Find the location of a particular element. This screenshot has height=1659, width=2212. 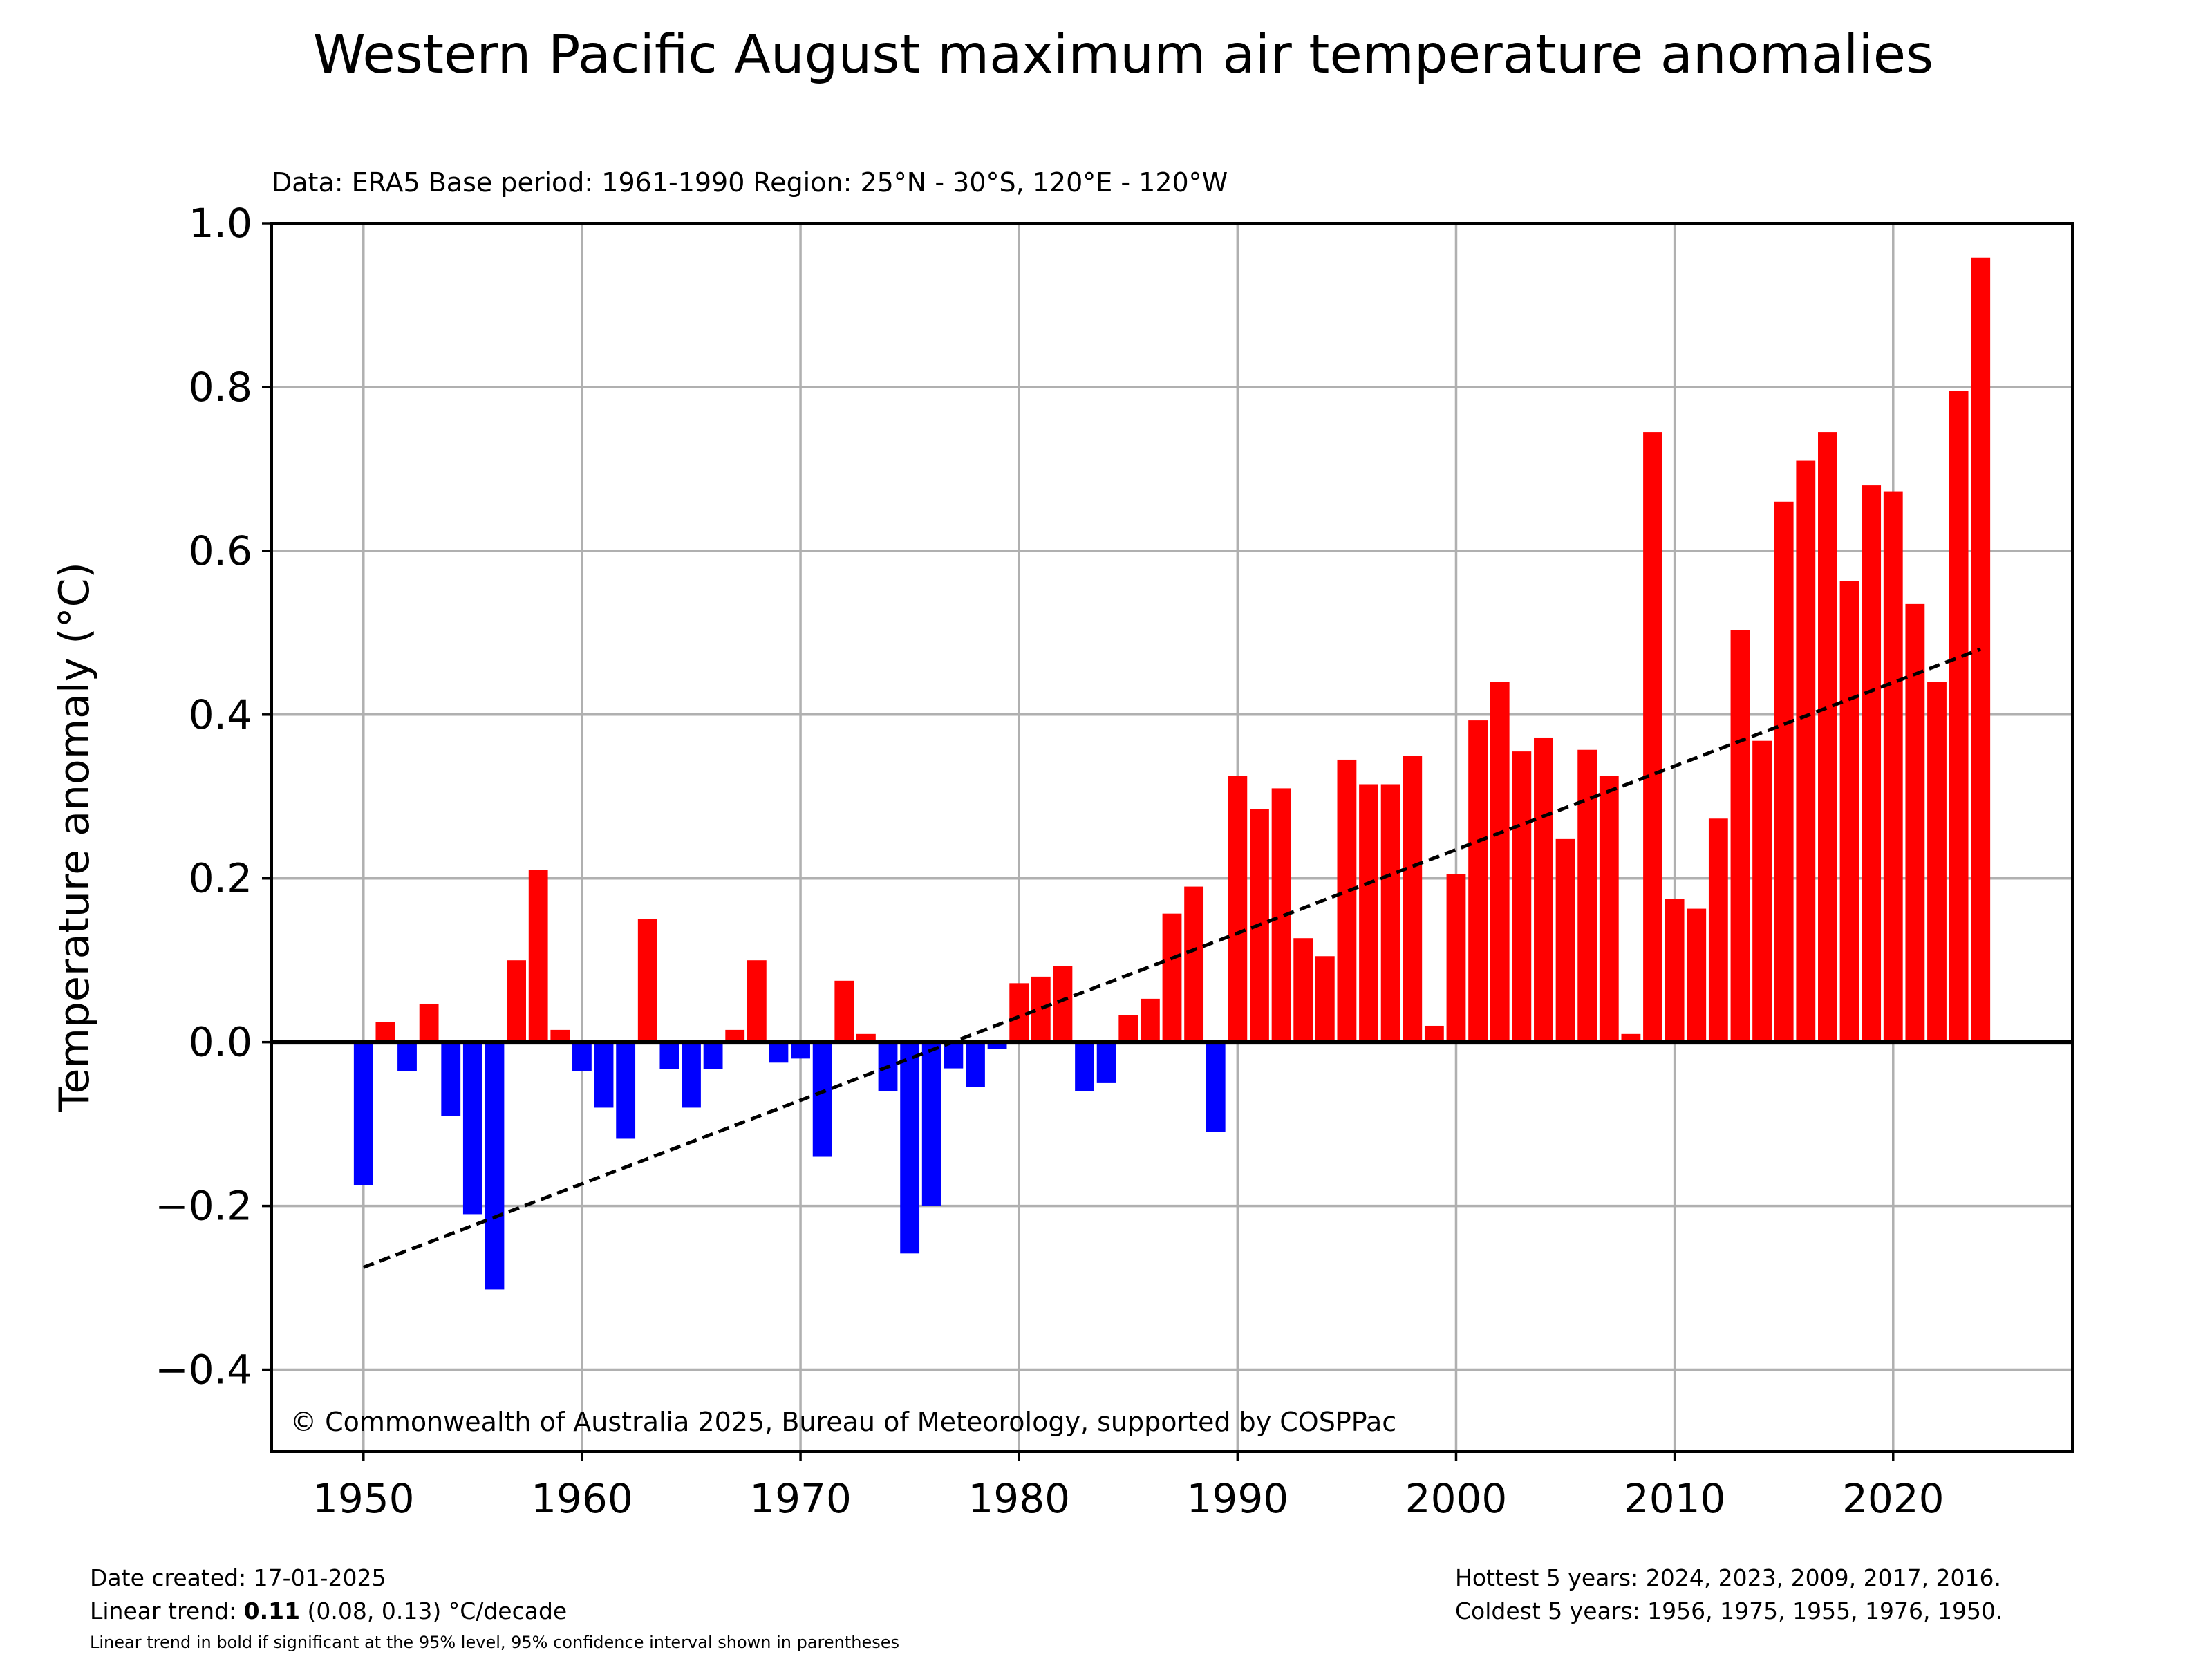

y-tick-label: 0.0 is located at coordinates (221, 1042).